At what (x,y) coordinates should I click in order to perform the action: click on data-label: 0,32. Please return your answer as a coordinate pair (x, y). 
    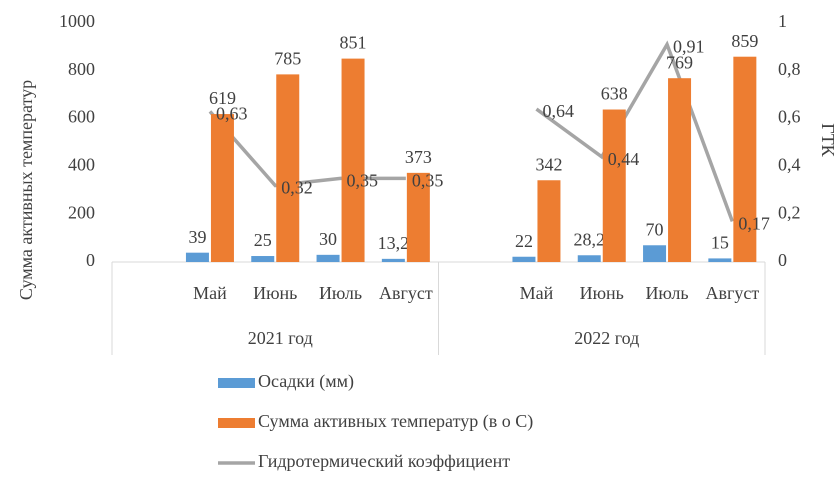
    Looking at the image, I should click on (297, 188).